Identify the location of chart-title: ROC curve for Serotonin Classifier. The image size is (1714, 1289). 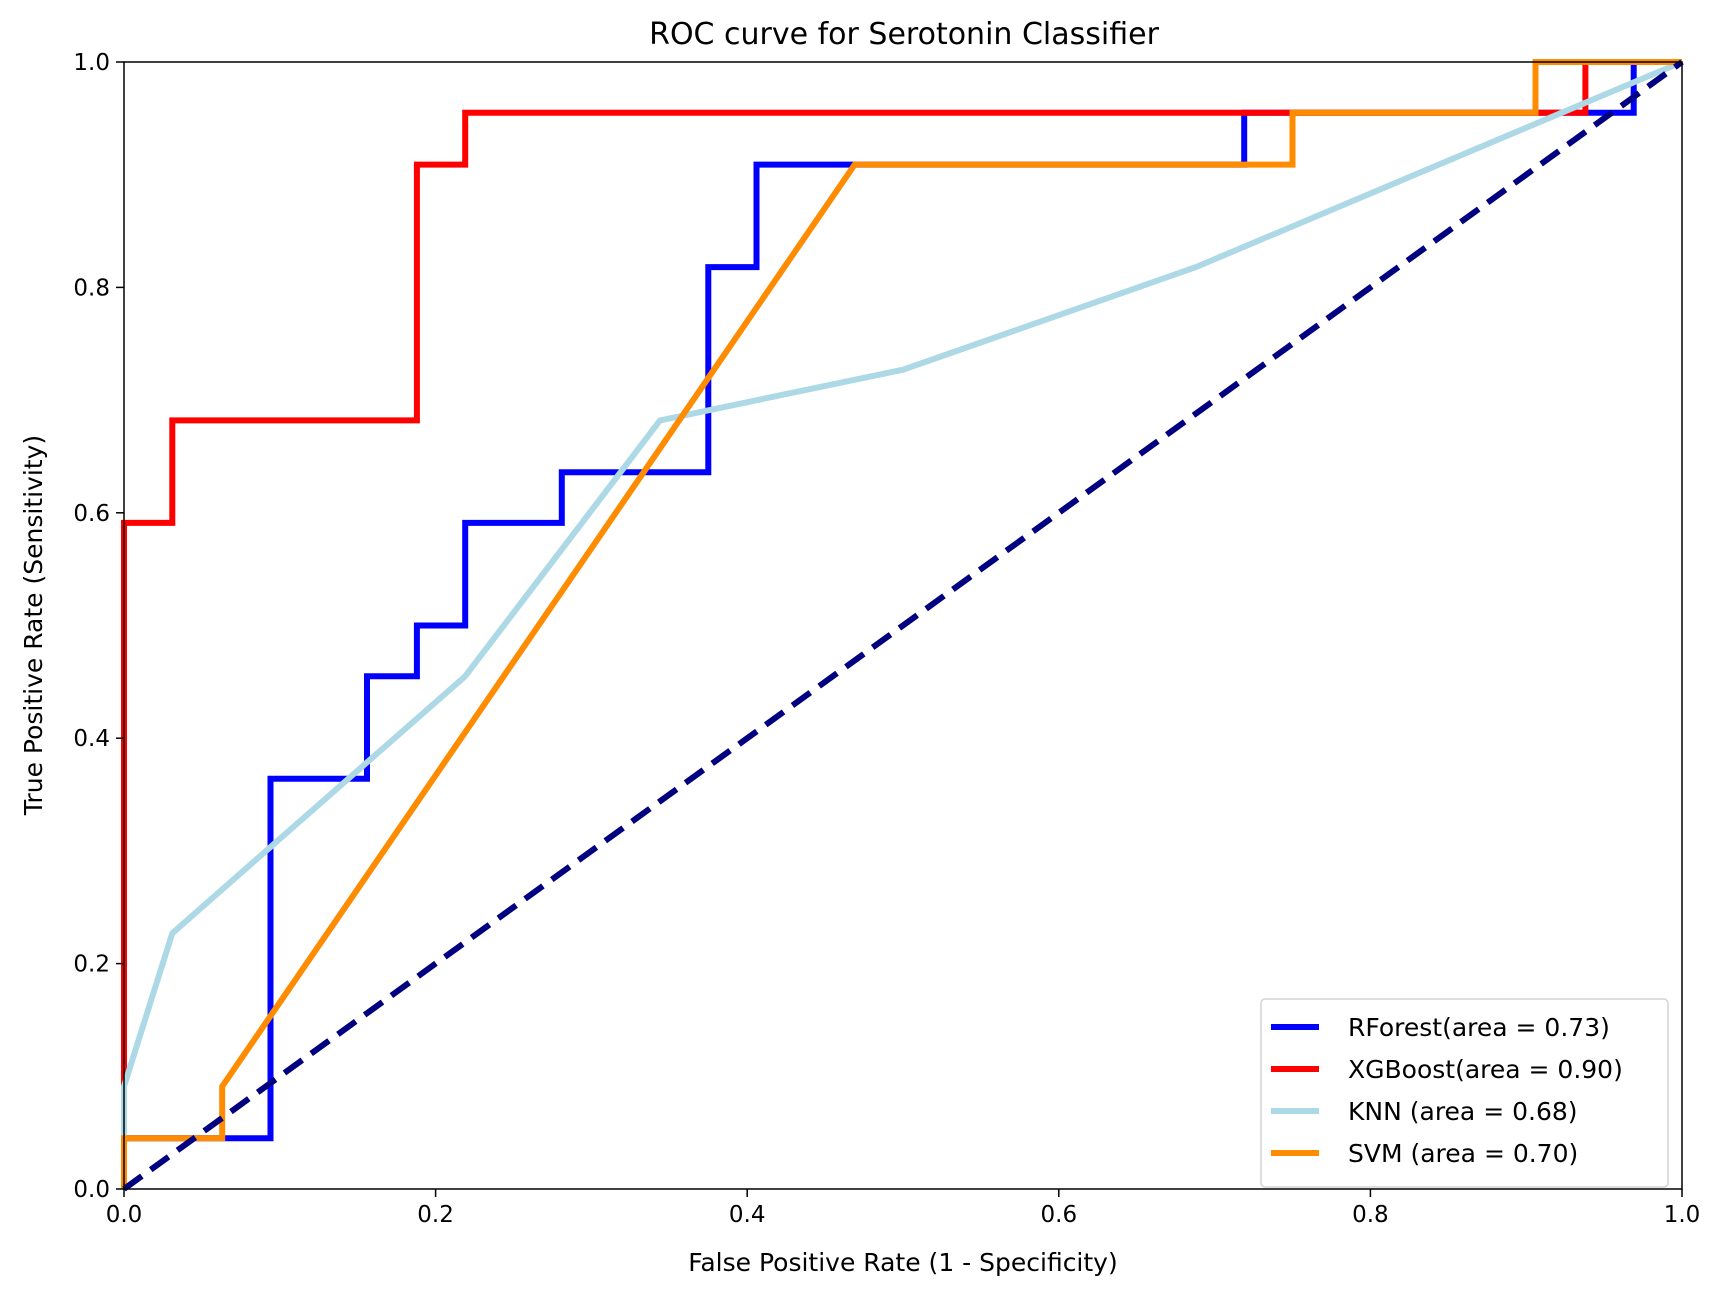
(904, 34).